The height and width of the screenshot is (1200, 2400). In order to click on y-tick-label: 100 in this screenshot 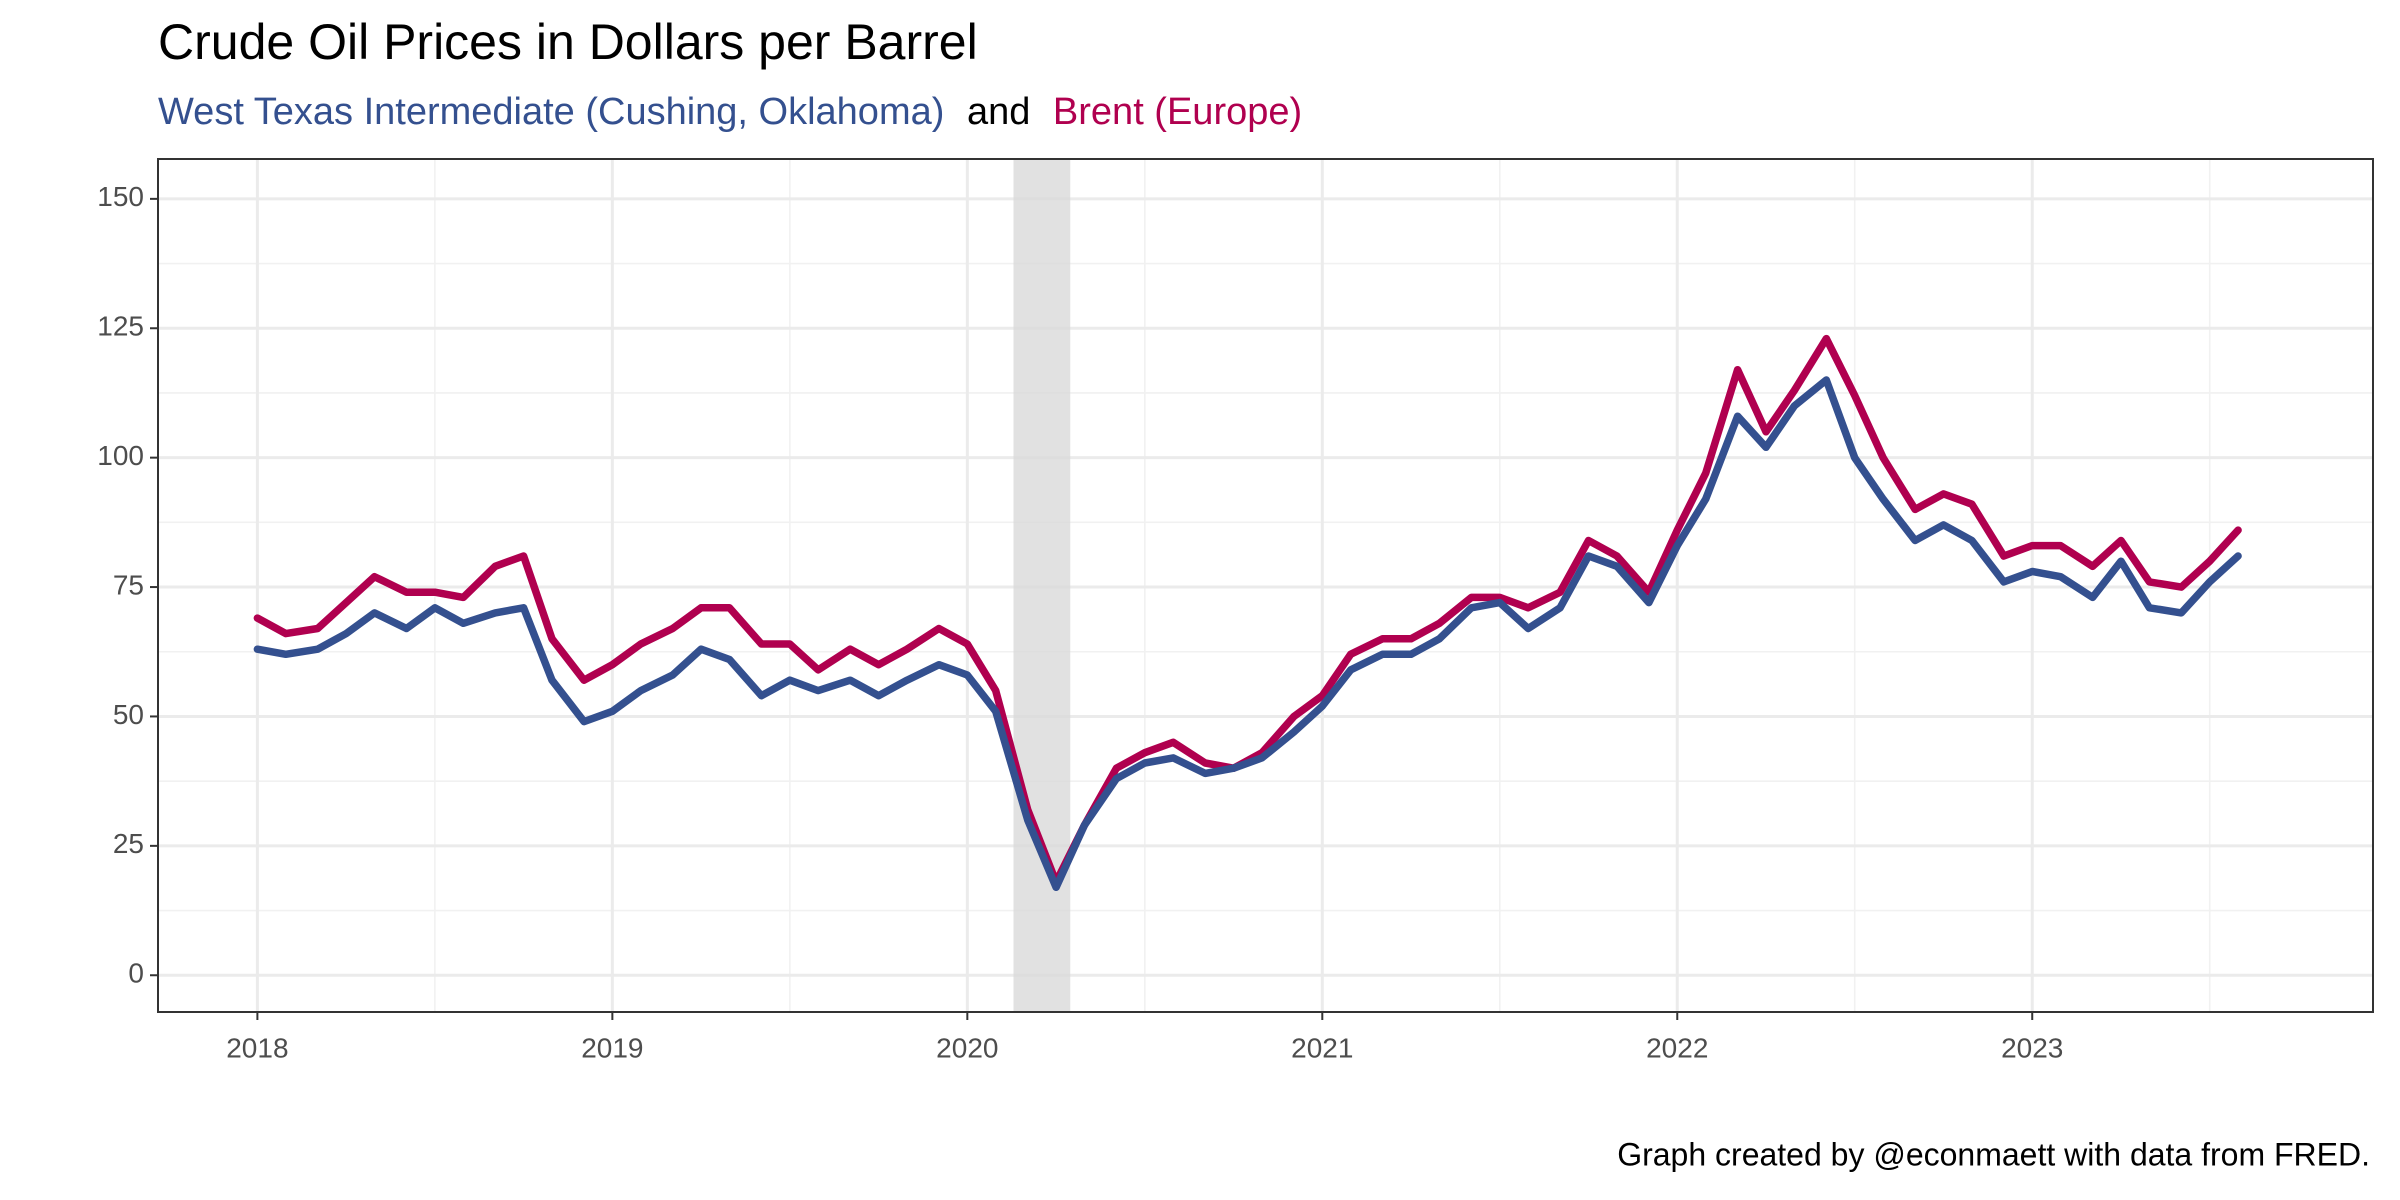, I will do `click(120, 455)`.